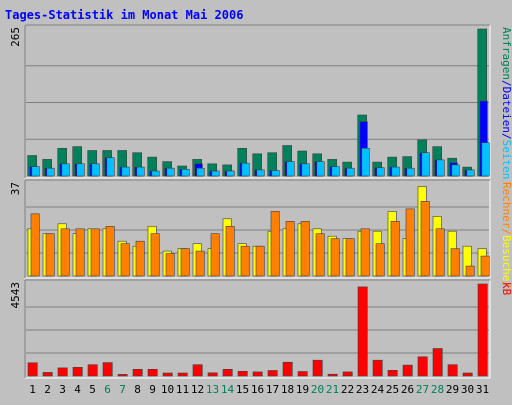  What do you see at coordinates (302, 389) in the screenshot?
I see `x-tick-label-day-19: 19` at bounding box center [302, 389].